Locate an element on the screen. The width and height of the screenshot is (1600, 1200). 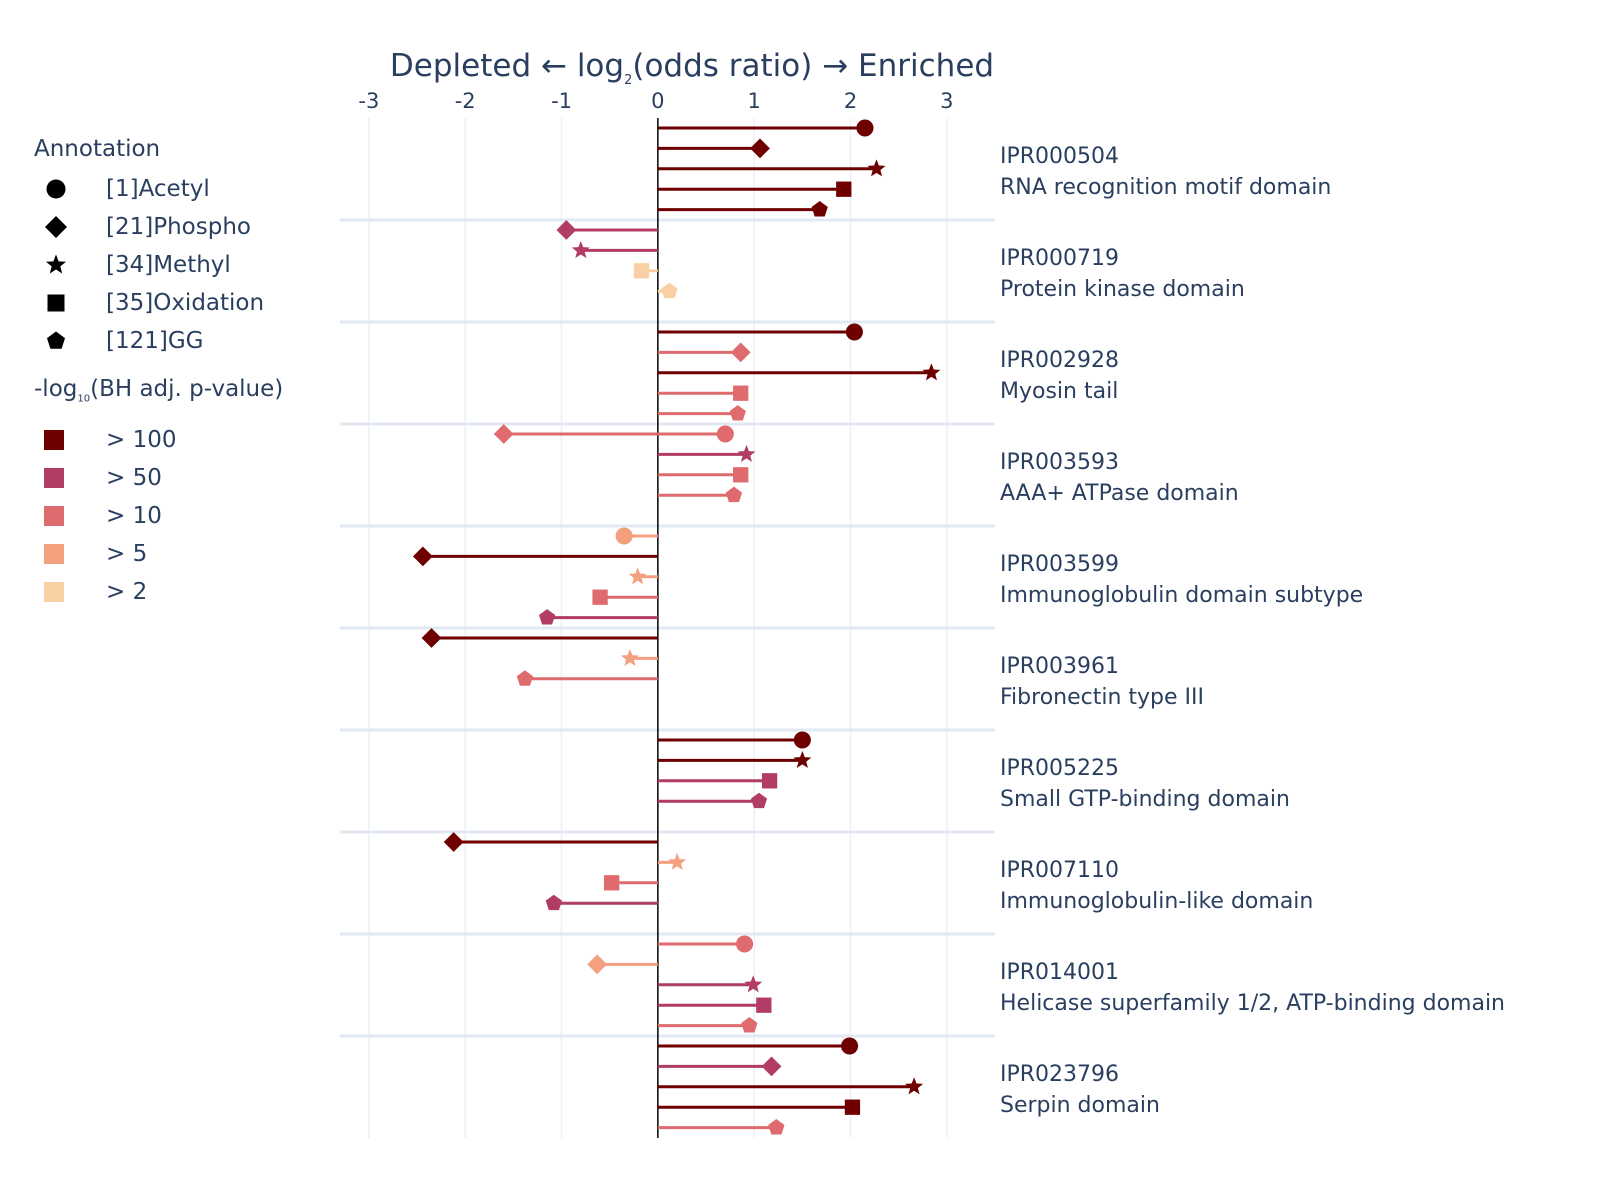
domain-id-label: IPR003593 is located at coordinates (1059, 462).